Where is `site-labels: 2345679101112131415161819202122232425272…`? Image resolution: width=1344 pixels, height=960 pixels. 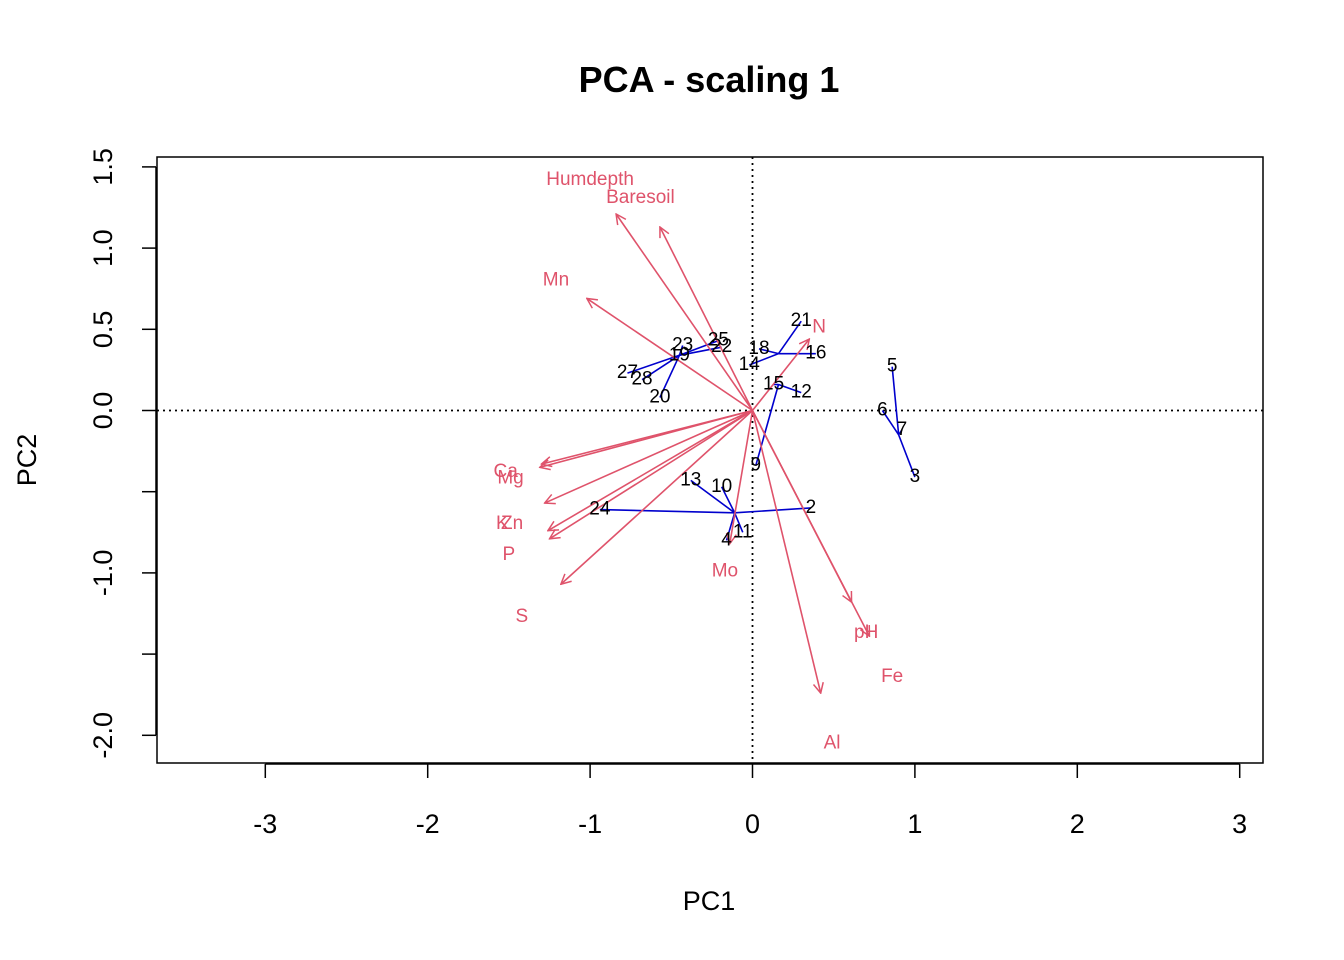 site-labels: 2345679101112131415161819202122232425272… is located at coordinates (754, 430).